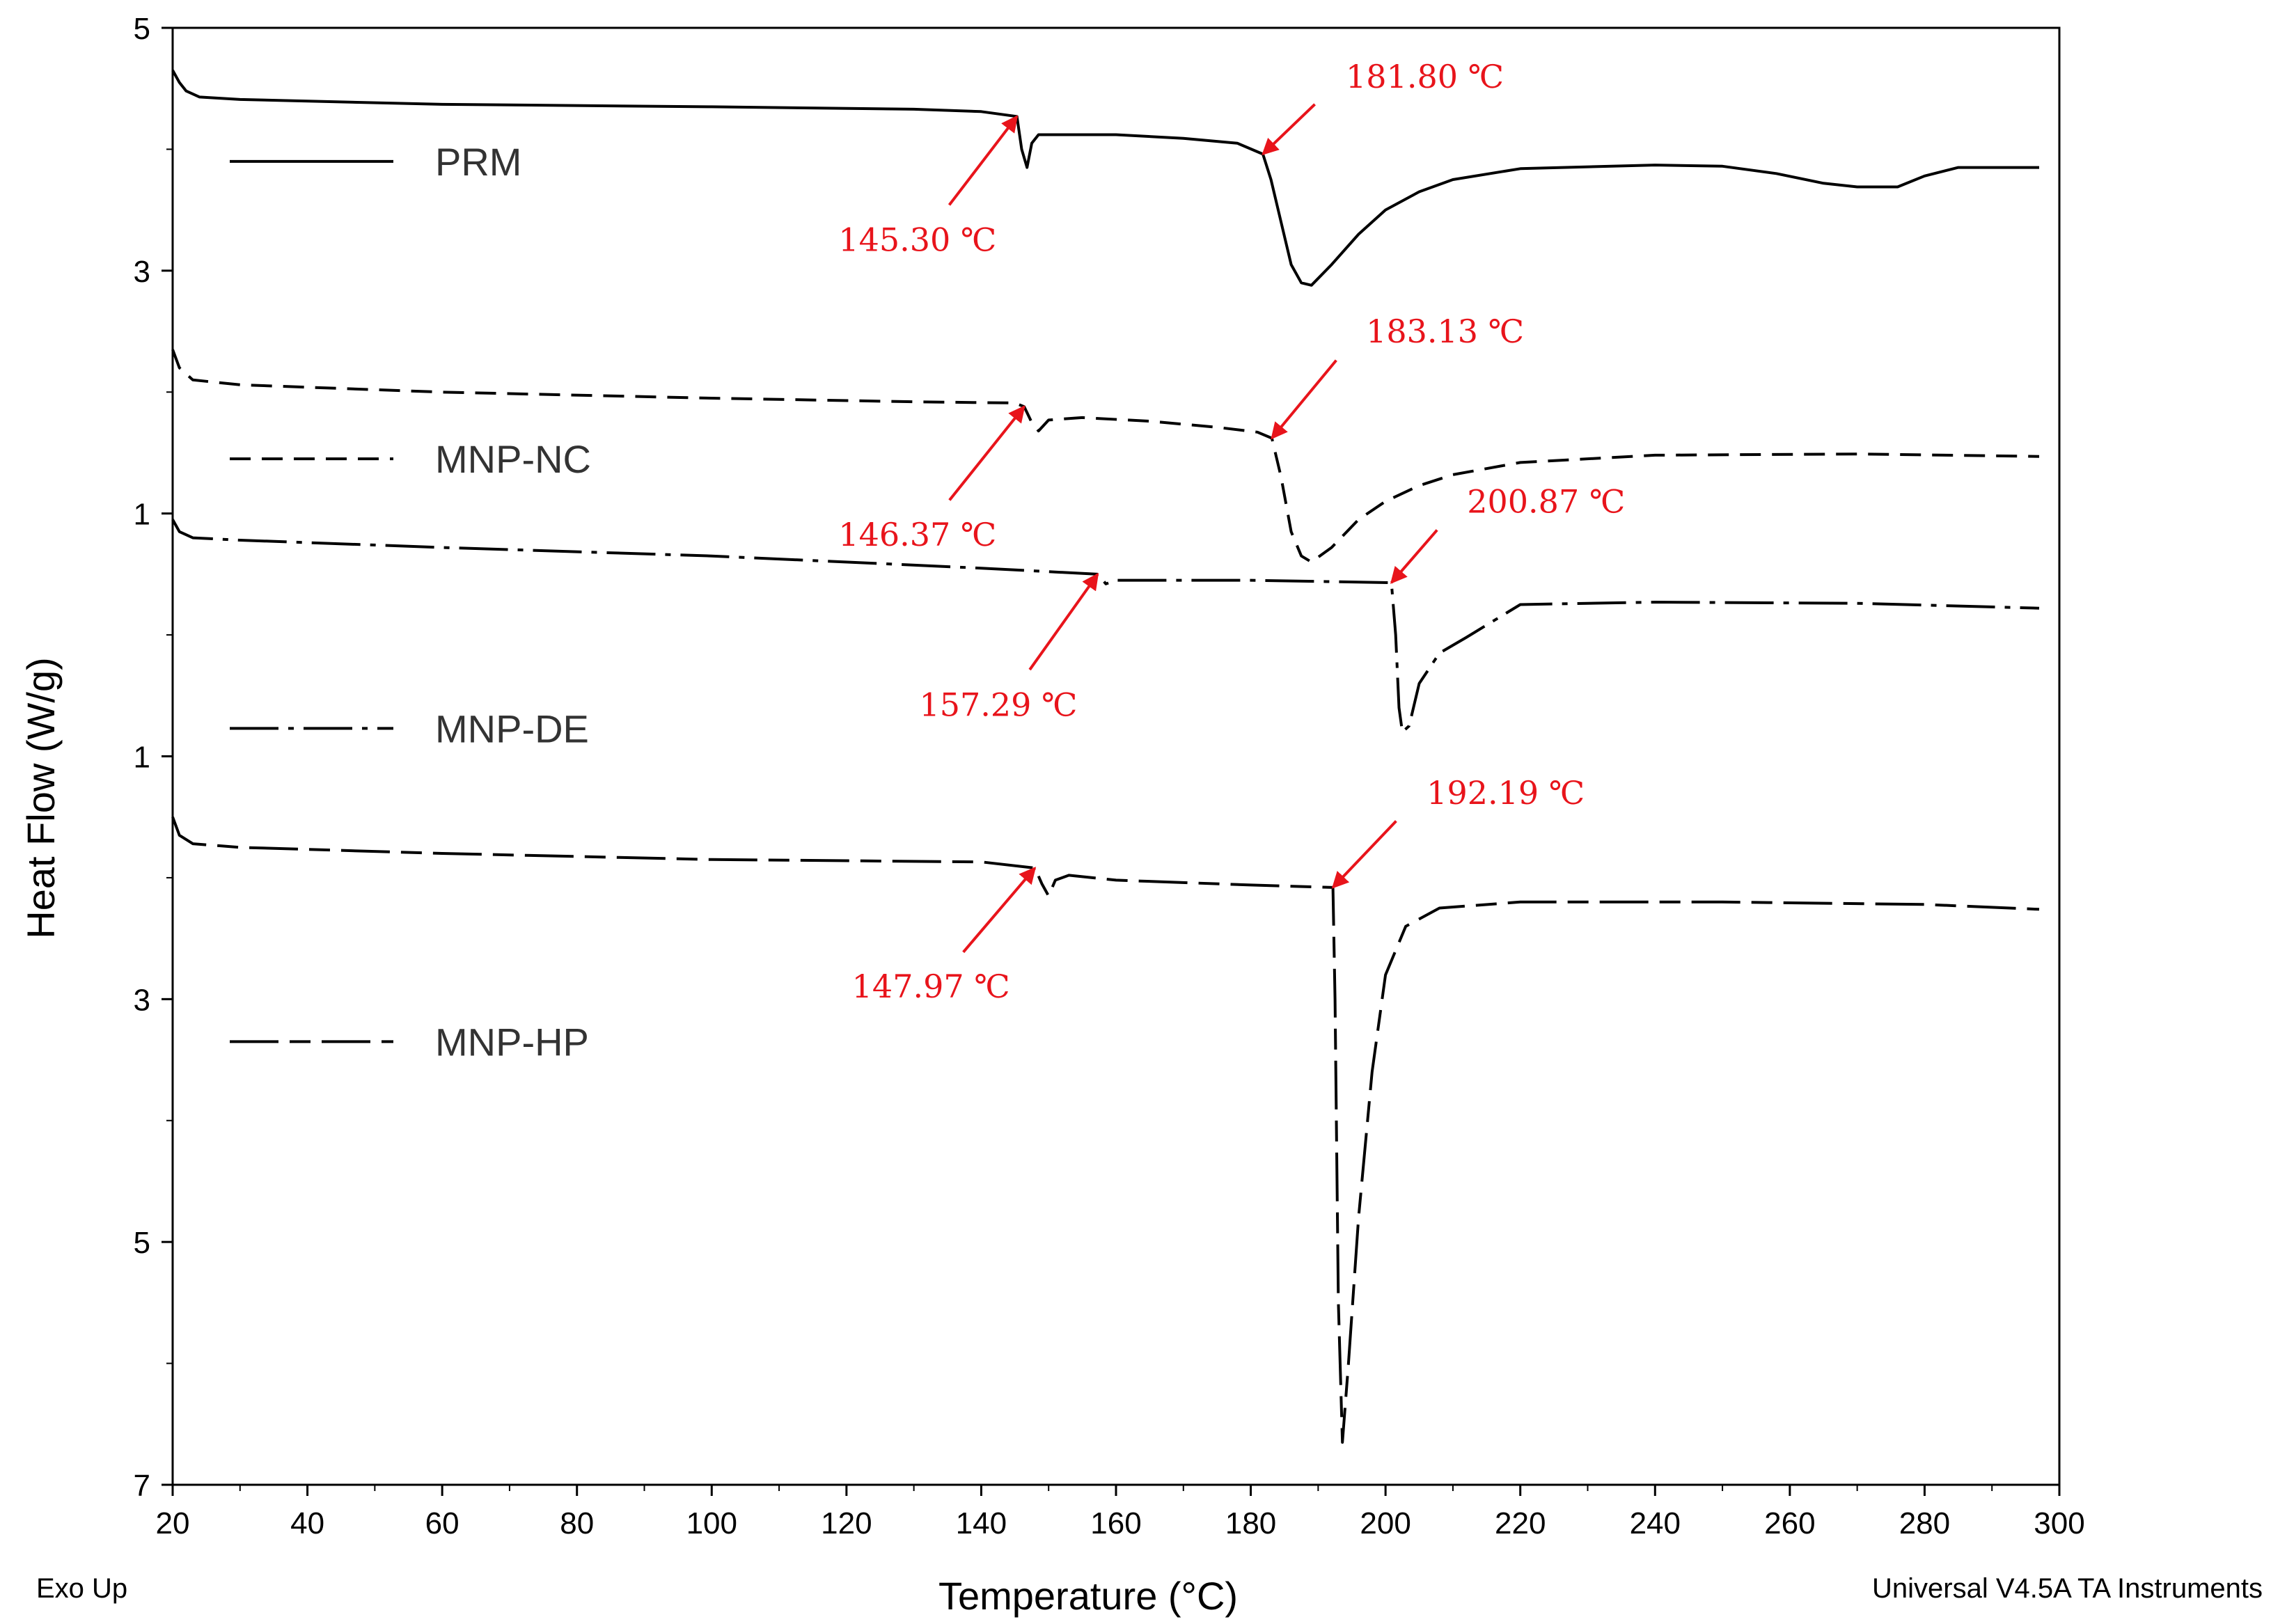  Describe the element at coordinates (981, 1523) in the screenshot. I see `x-tick-label: 140` at that location.